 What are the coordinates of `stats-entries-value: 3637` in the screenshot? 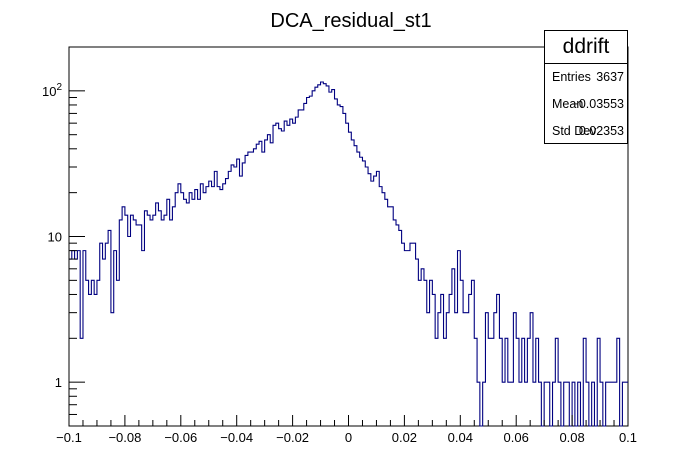 It's located at (610, 77).